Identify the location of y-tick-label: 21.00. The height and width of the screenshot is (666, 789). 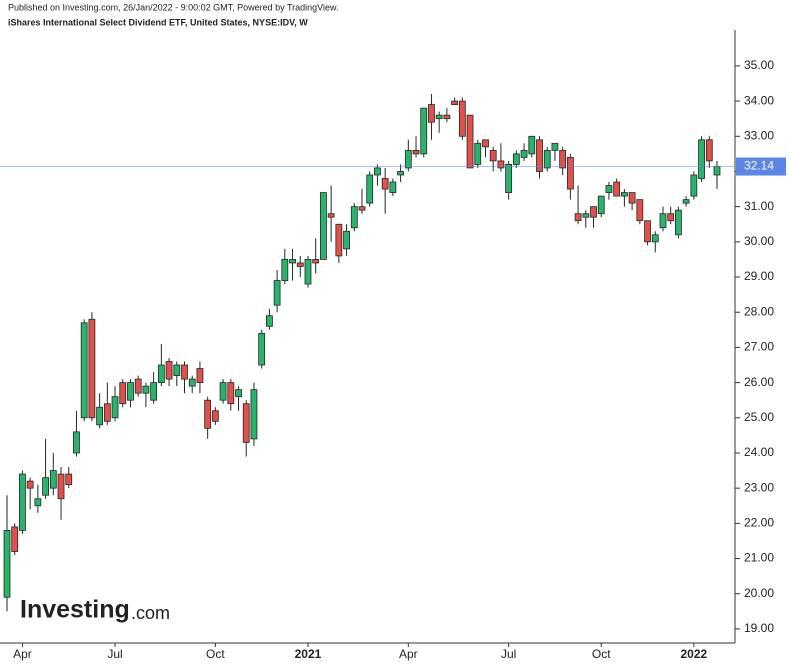
(759, 558).